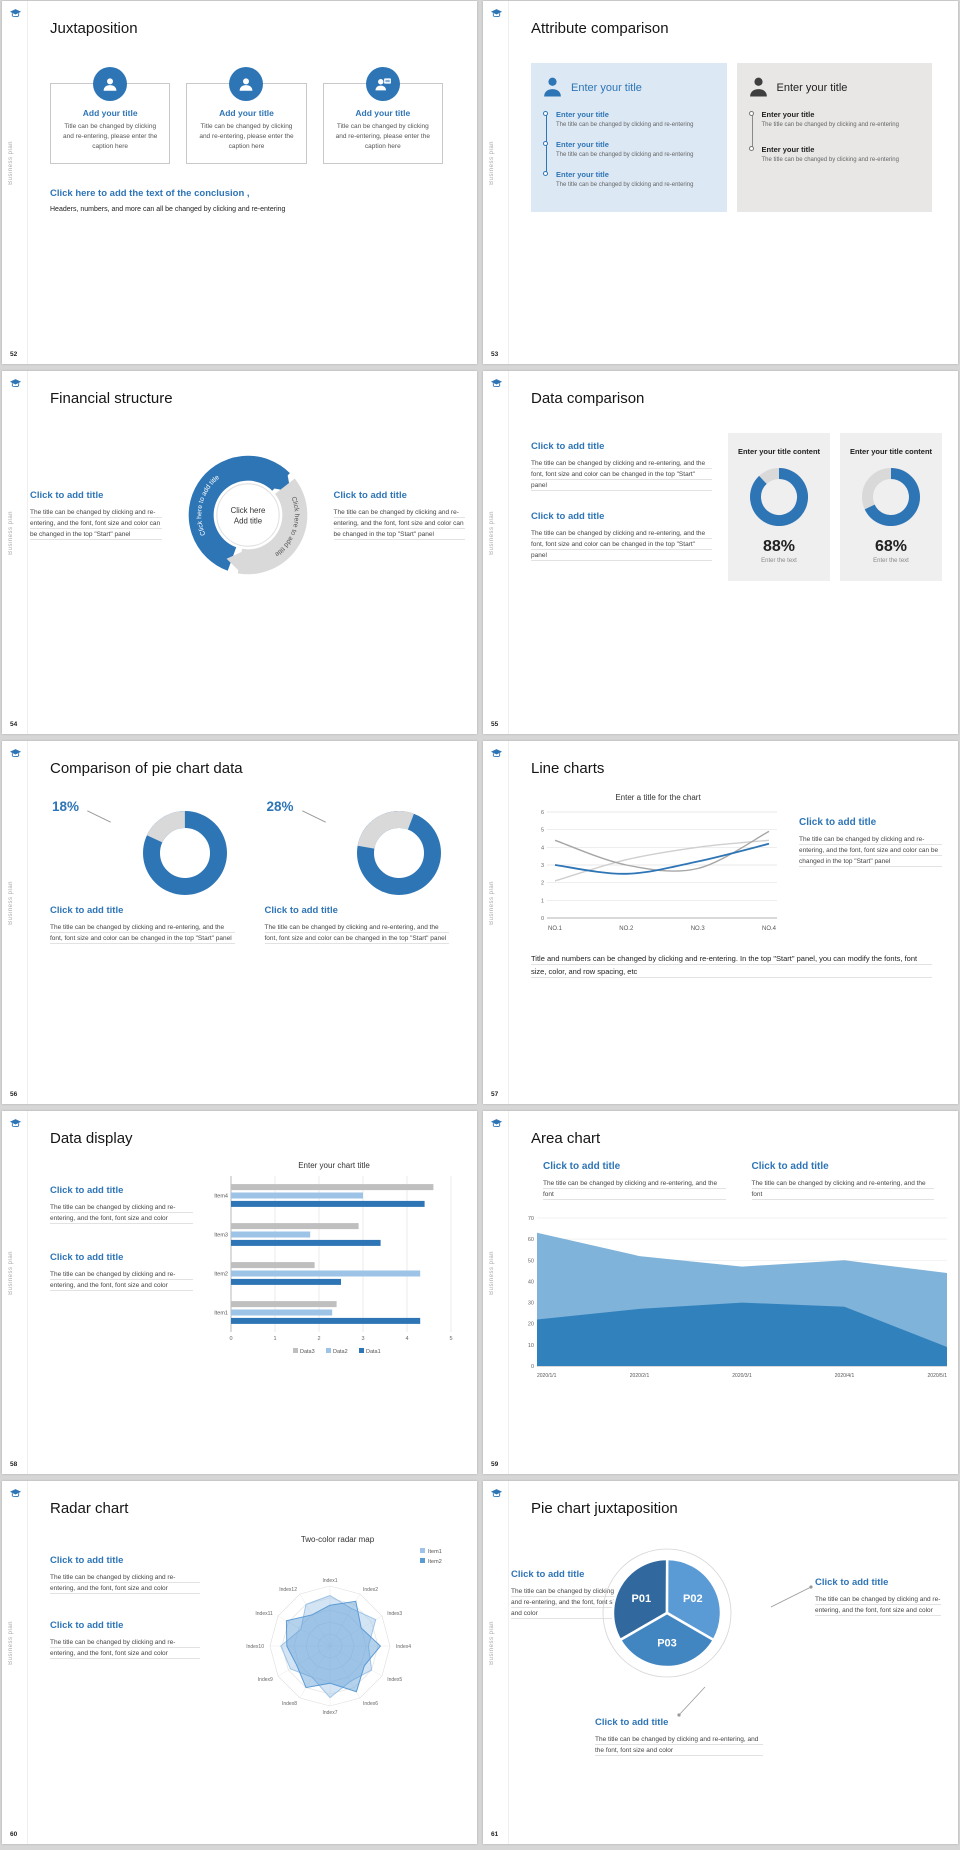  What do you see at coordinates (370, 1590) in the screenshot?
I see `svg-text: Index2` at bounding box center [370, 1590].